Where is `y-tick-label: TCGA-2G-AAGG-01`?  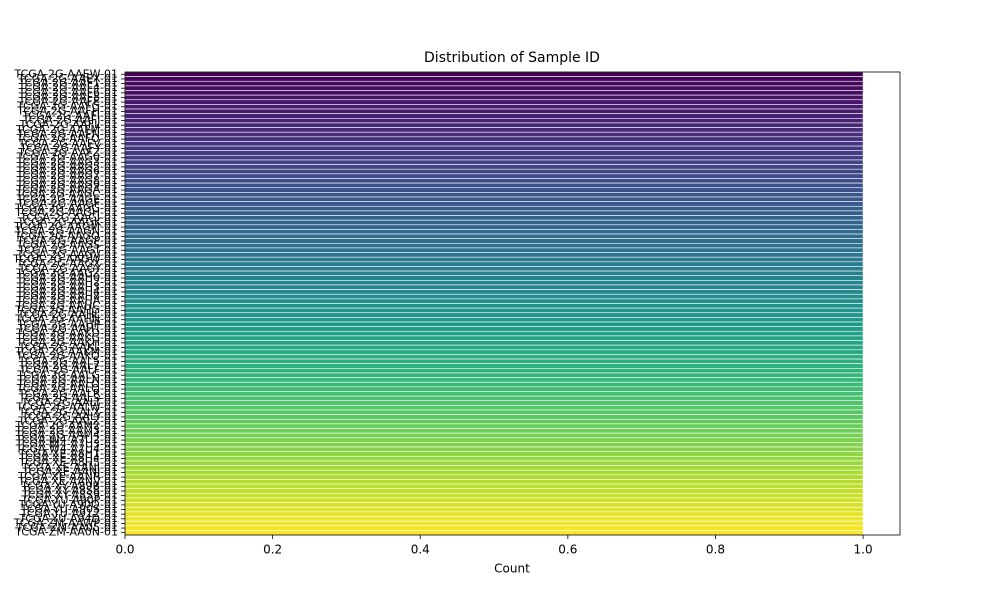
y-tick-label: TCGA-2G-AAGG-01 is located at coordinates (66, 208).